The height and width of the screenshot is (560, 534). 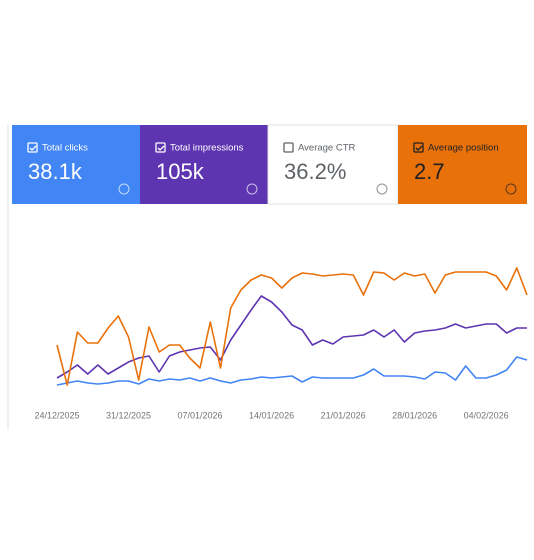 I want to click on metric-card: Average CTR 36.2%, so click(x=333, y=164).